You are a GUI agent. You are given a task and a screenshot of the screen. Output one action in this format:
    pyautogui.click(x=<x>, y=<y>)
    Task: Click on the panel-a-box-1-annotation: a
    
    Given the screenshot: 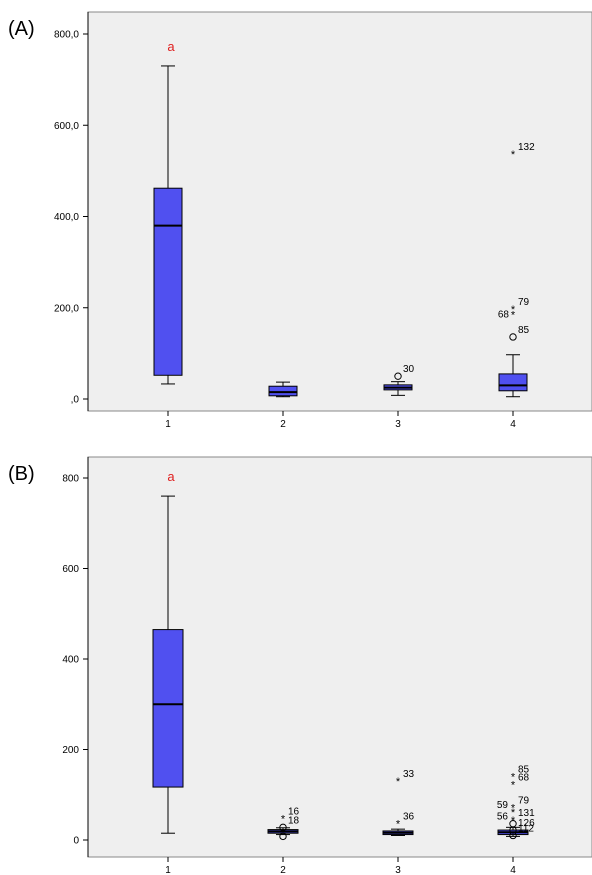 What is the action you would take?
    pyautogui.click(x=171, y=46)
    